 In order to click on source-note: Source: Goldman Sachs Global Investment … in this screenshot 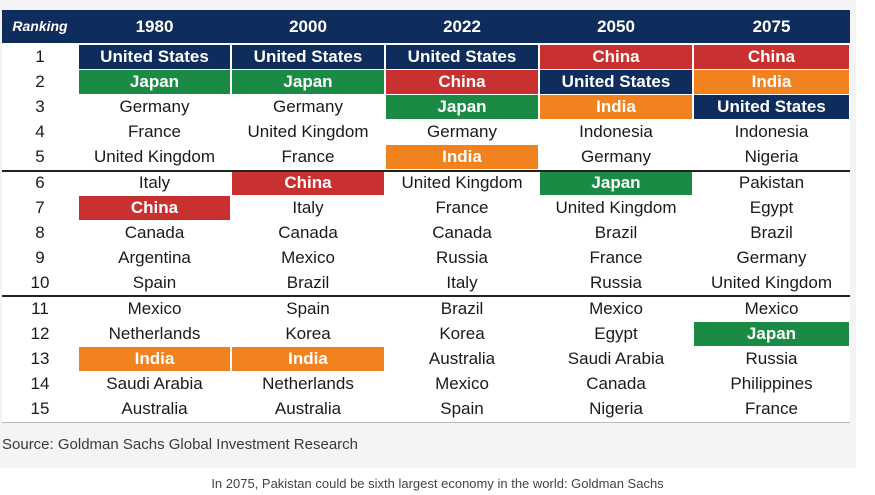, I will do `click(180, 444)`.